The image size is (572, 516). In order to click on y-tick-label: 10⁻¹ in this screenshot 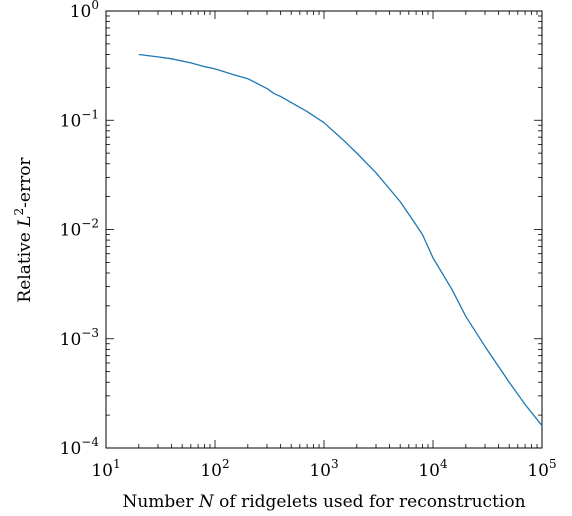, I will do `click(79, 119)`.